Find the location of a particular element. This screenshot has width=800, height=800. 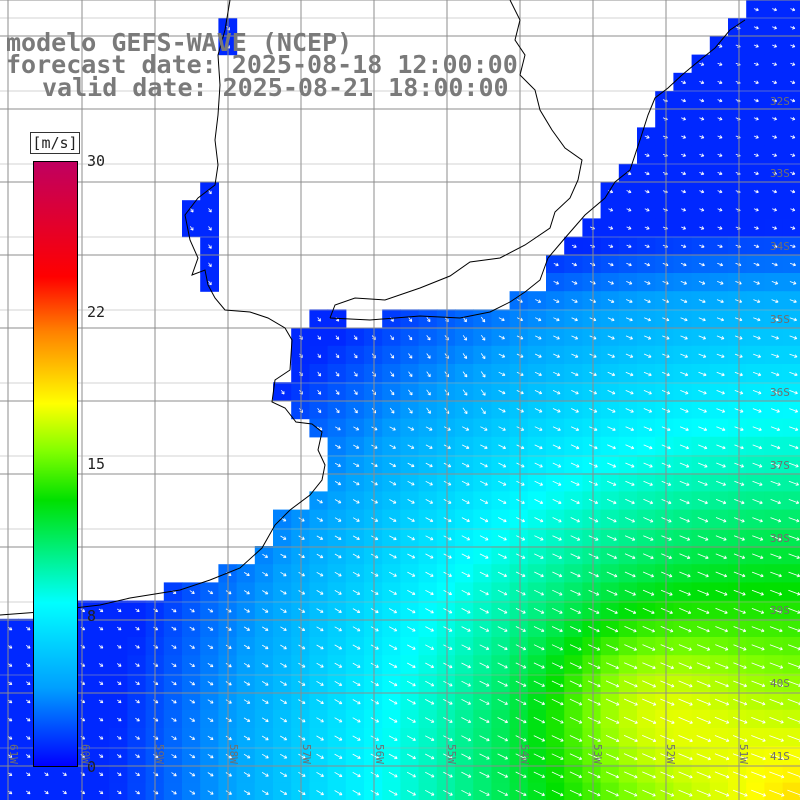

lat-label: 32S is located at coordinates (780, 101).